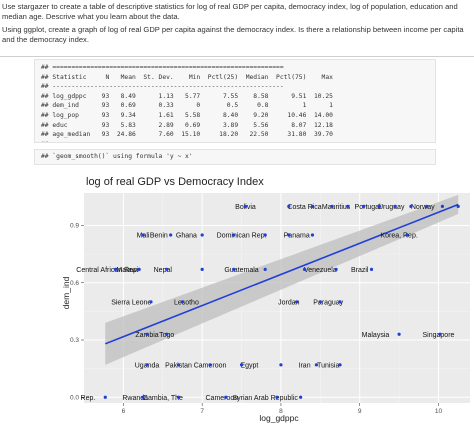  Describe the element at coordinates (242, 236) in the screenshot. I see `country-label: Dominican Rep.` at that location.